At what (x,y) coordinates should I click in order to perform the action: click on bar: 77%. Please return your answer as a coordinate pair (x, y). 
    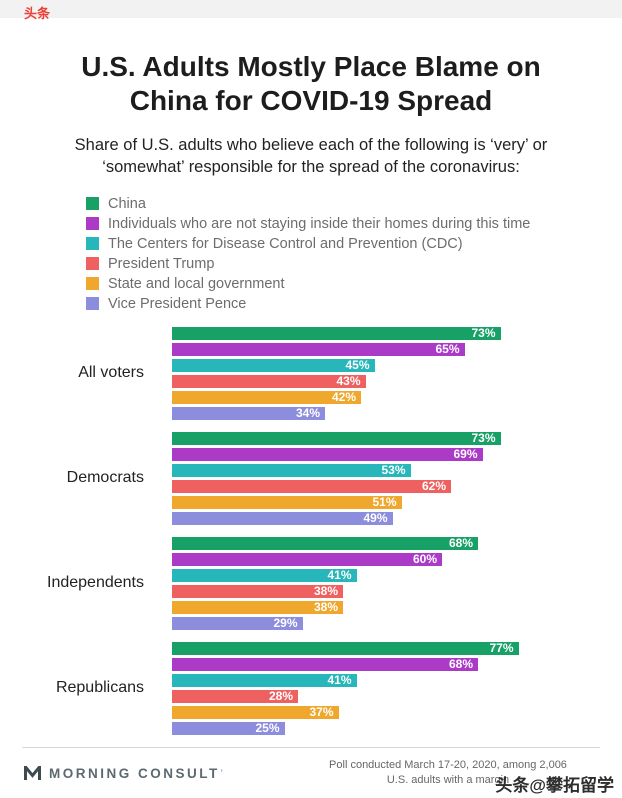
    Looking at the image, I should click on (345, 648).